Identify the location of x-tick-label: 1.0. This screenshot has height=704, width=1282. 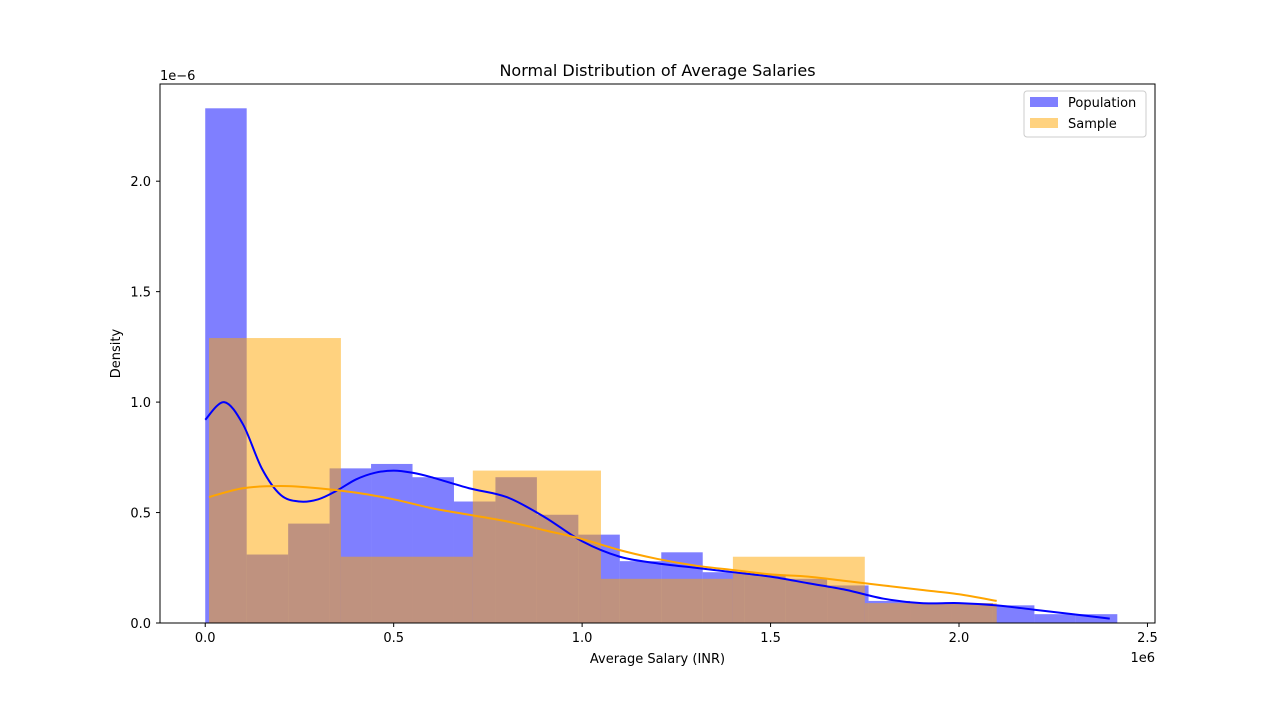
(582, 638).